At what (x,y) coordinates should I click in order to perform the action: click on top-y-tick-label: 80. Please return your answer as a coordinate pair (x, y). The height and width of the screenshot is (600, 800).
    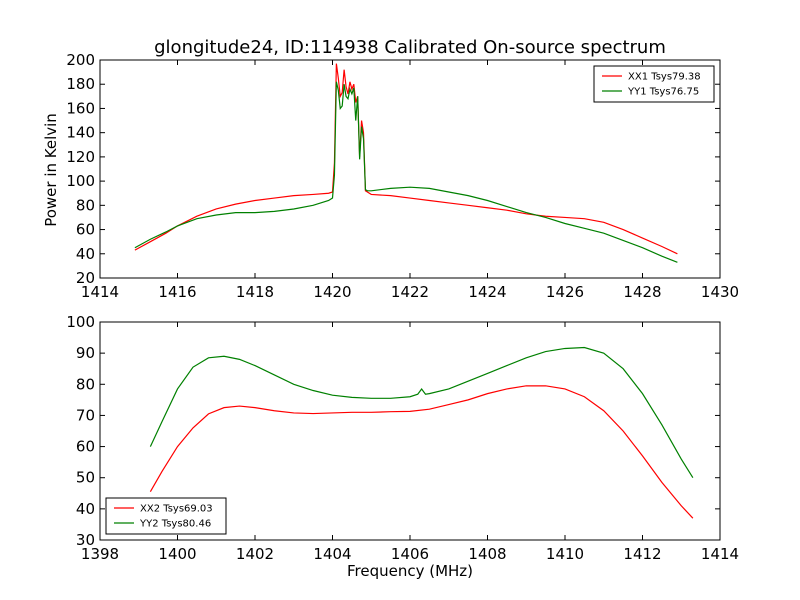
    Looking at the image, I should click on (85, 205).